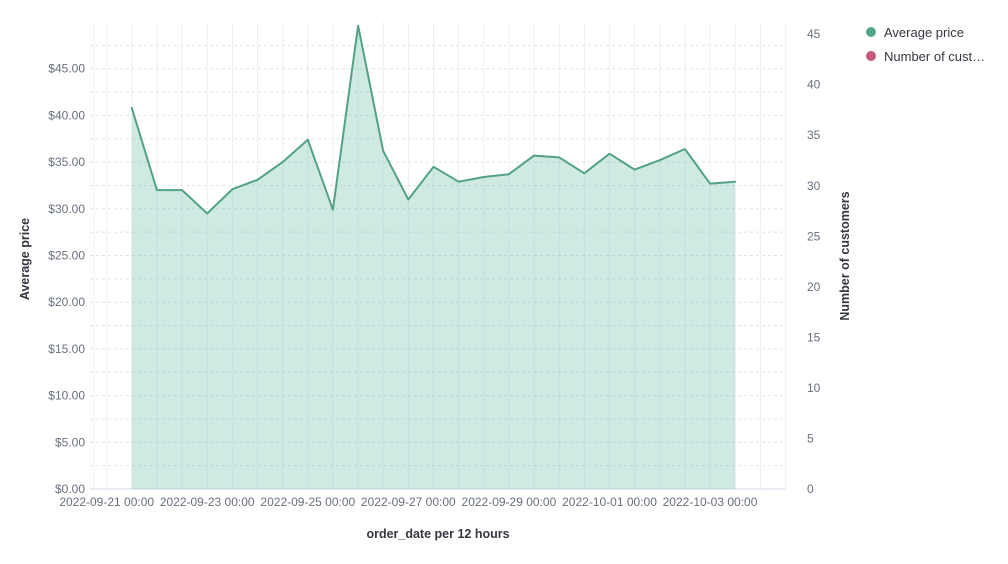 Image resolution: width=1008 pixels, height=564 pixels. I want to click on y-right-tick-label: 35, so click(814, 135).